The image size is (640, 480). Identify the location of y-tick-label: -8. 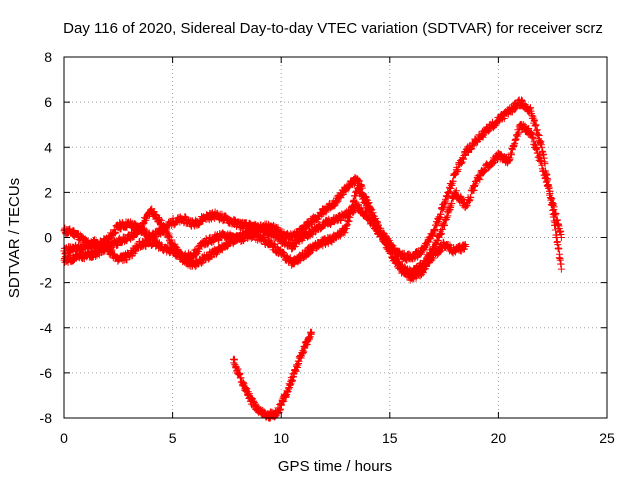
(46, 418).